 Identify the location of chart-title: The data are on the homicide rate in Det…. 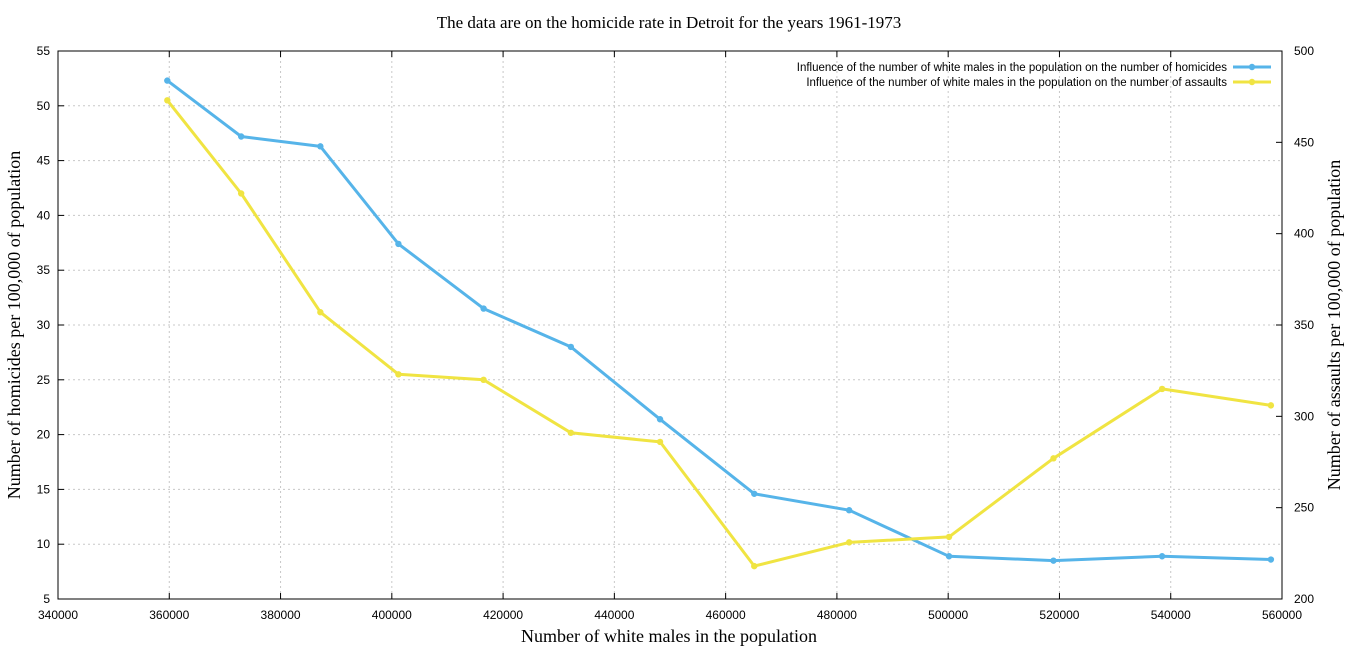
(669, 22).